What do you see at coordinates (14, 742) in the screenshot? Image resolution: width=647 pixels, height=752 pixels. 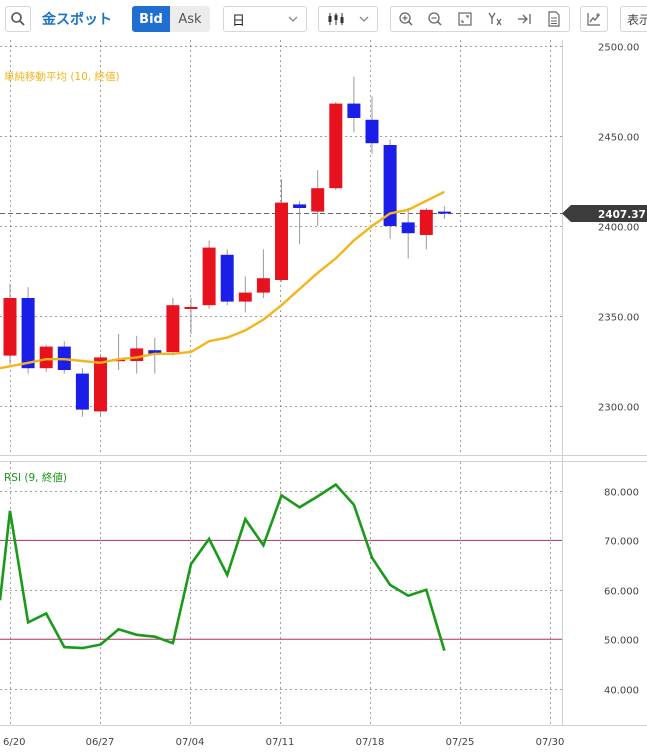 I see `time-axis-tick: 6/20` at bounding box center [14, 742].